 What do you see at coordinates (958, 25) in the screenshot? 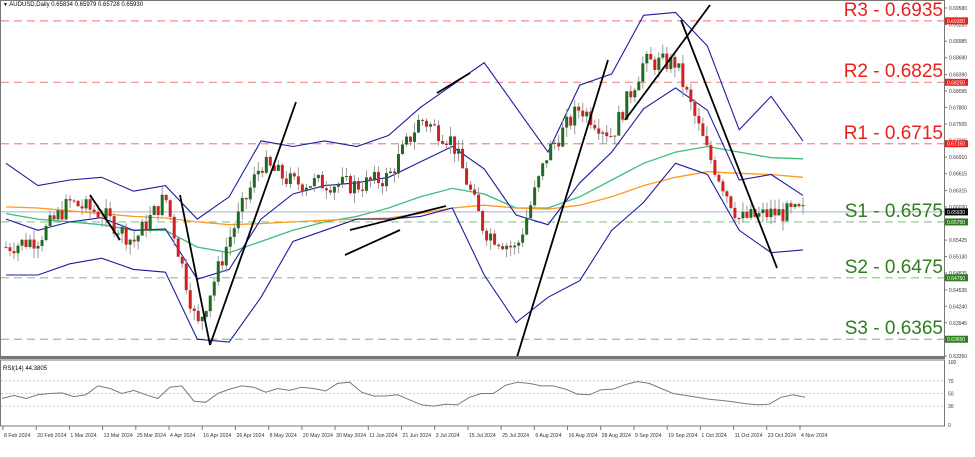
I see `svg-text: 0.69285` at bounding box center [958, 25].